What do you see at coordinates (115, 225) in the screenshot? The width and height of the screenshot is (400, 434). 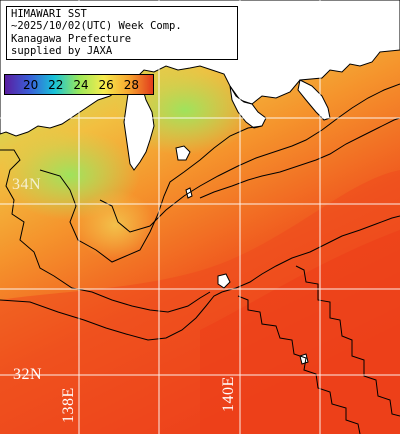 I see `izu-warm-patch` at bounding box center [115, 225].